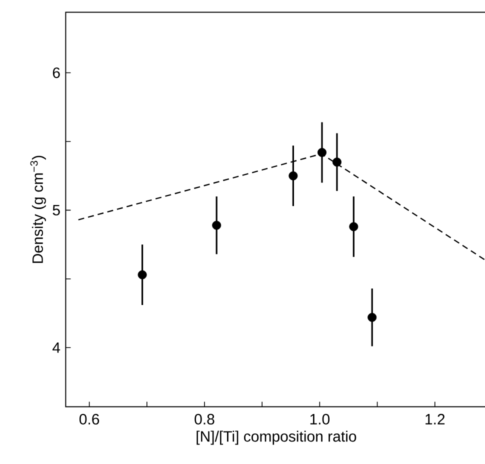 This screenshot has width=485, height=464. Describe the element at coordinates (276, 437) in the screenshot. I see `x-axis-title: [N]/[Ti] composition ratio` at that location.